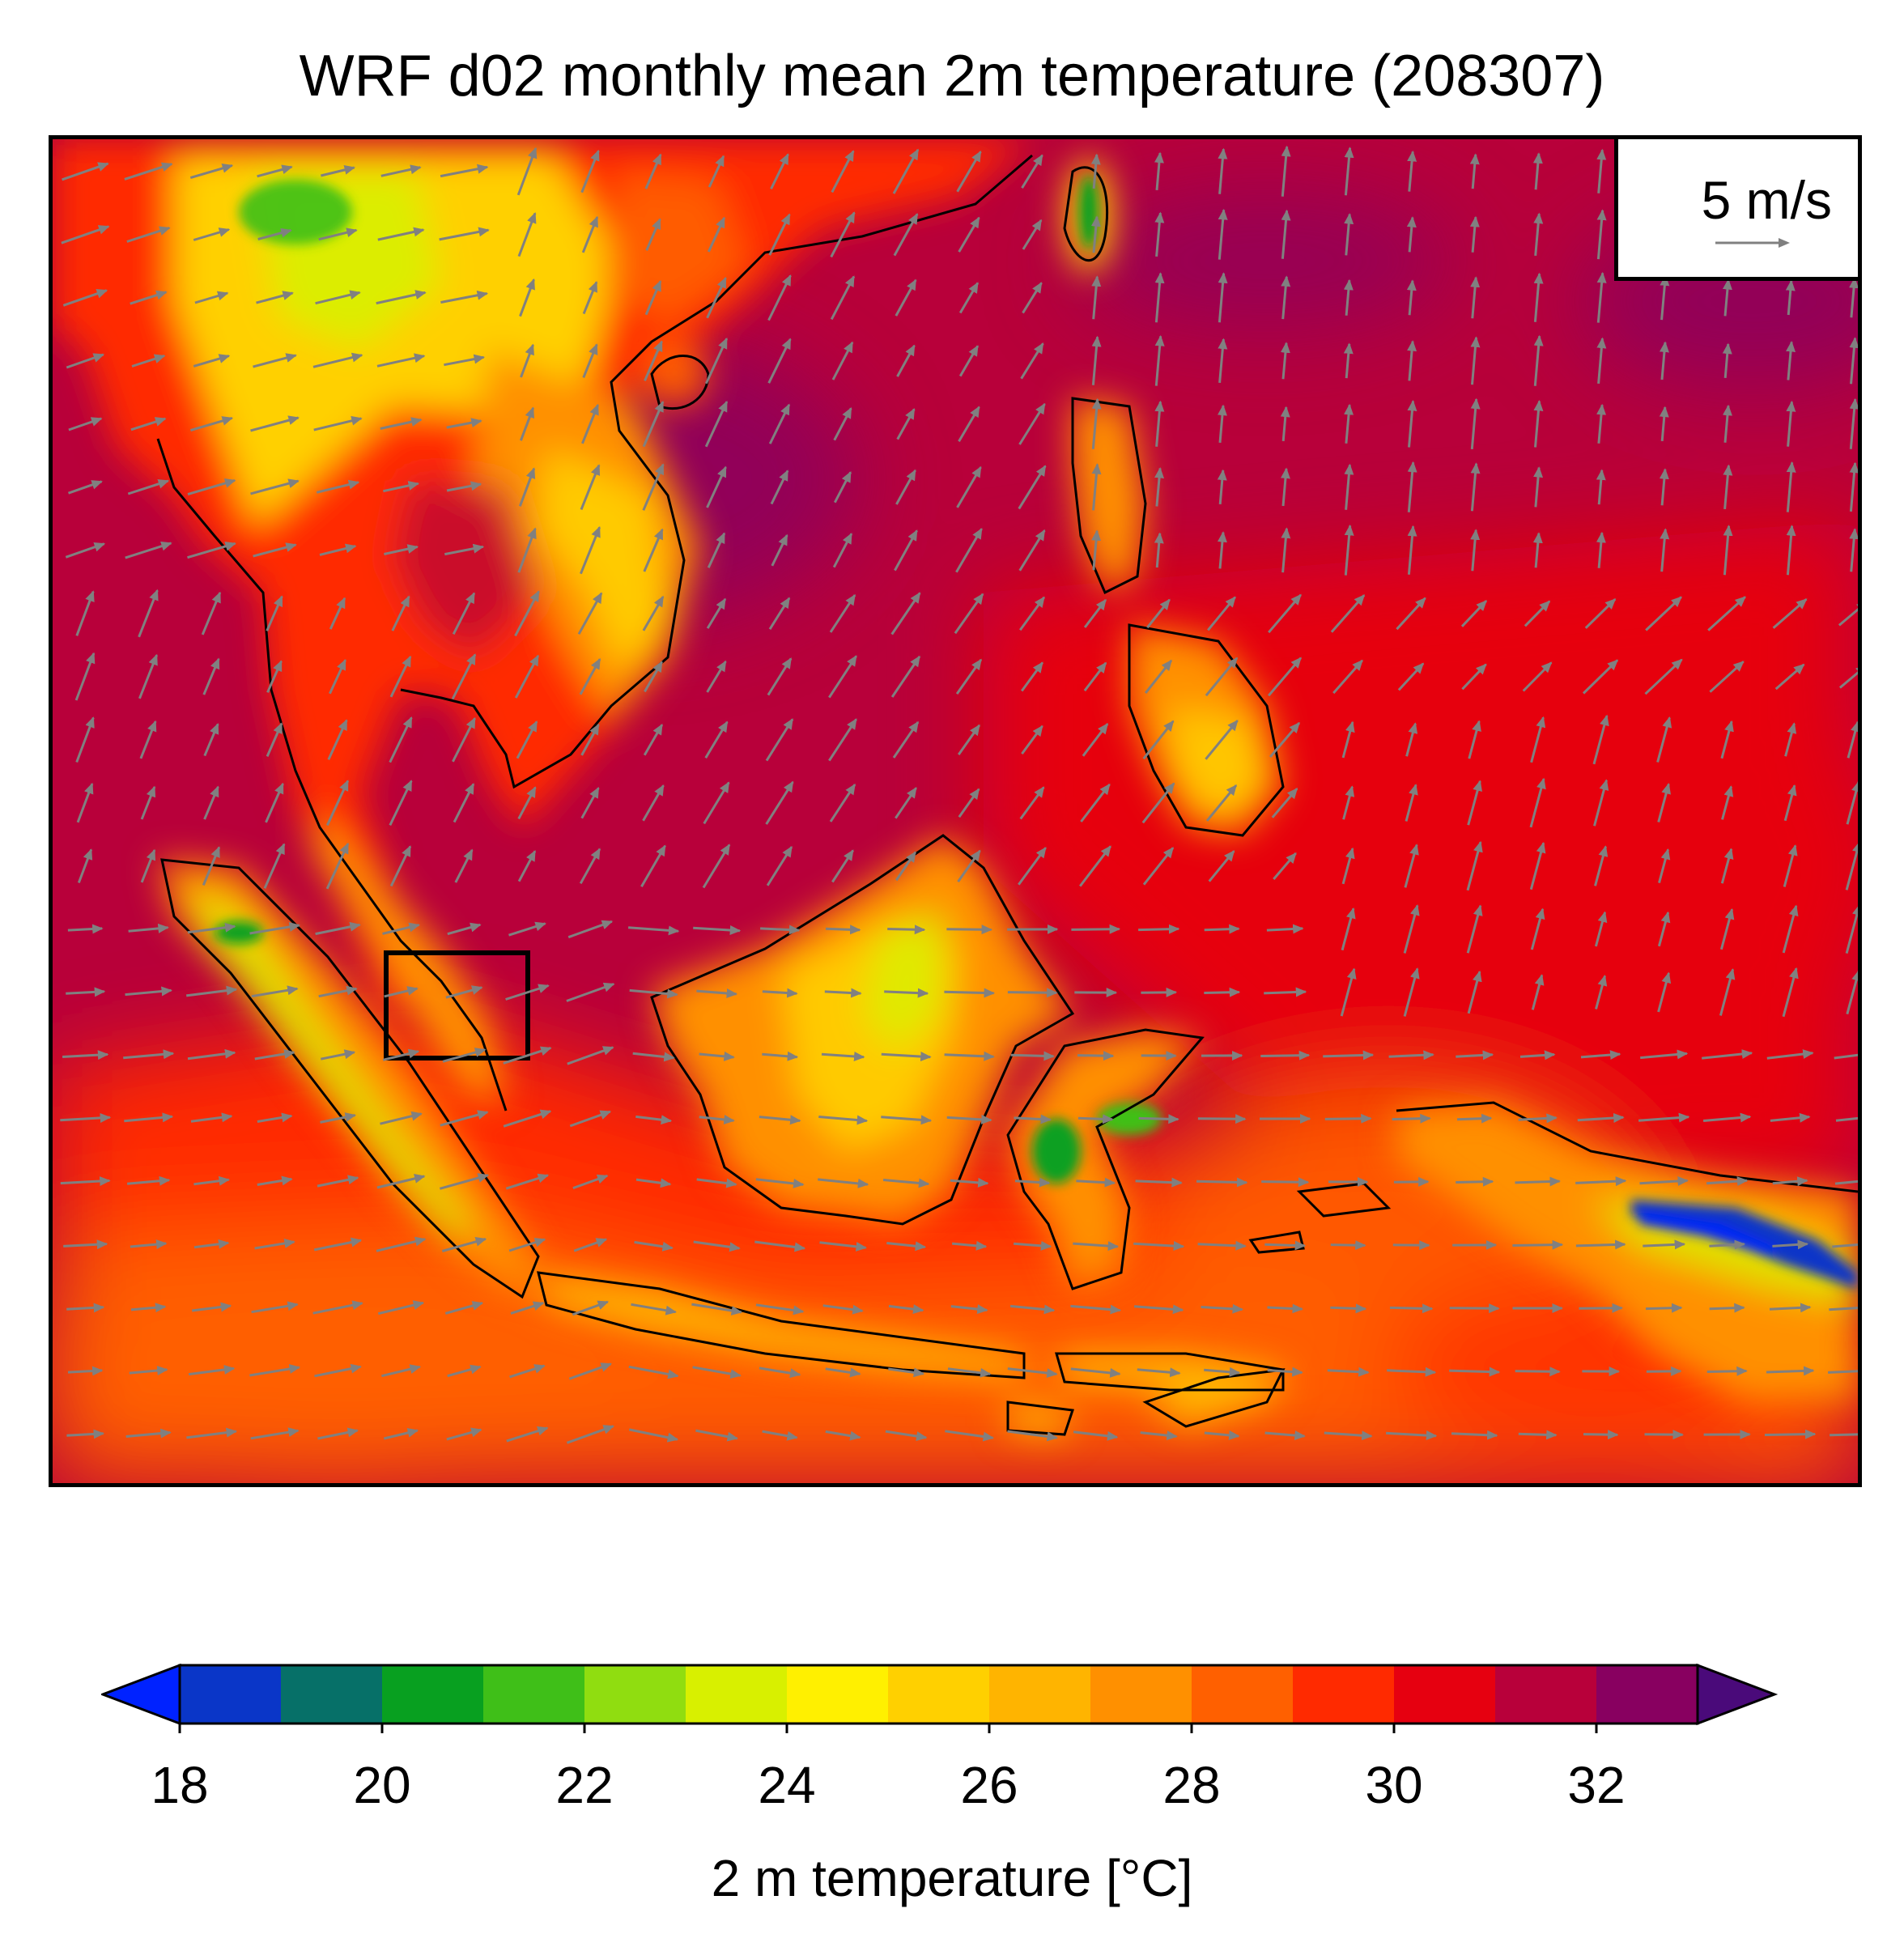 This screenshot has height=1951, width=1904. Describe the element at coordinates (952, 1878) in the screenshot. I see `colorbar-label: 2 m temperature [°C]` at that location.